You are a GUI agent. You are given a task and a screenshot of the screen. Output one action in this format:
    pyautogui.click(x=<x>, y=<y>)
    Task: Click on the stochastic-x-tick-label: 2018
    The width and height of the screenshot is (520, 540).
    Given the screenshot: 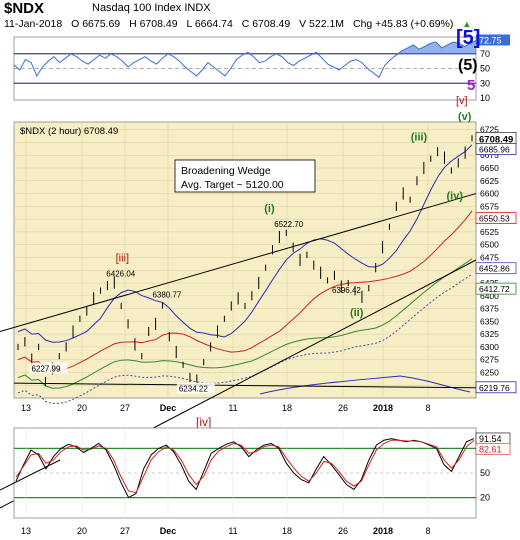 What is the action you would take?
    pyautogui.click(x=383, y=531)
    